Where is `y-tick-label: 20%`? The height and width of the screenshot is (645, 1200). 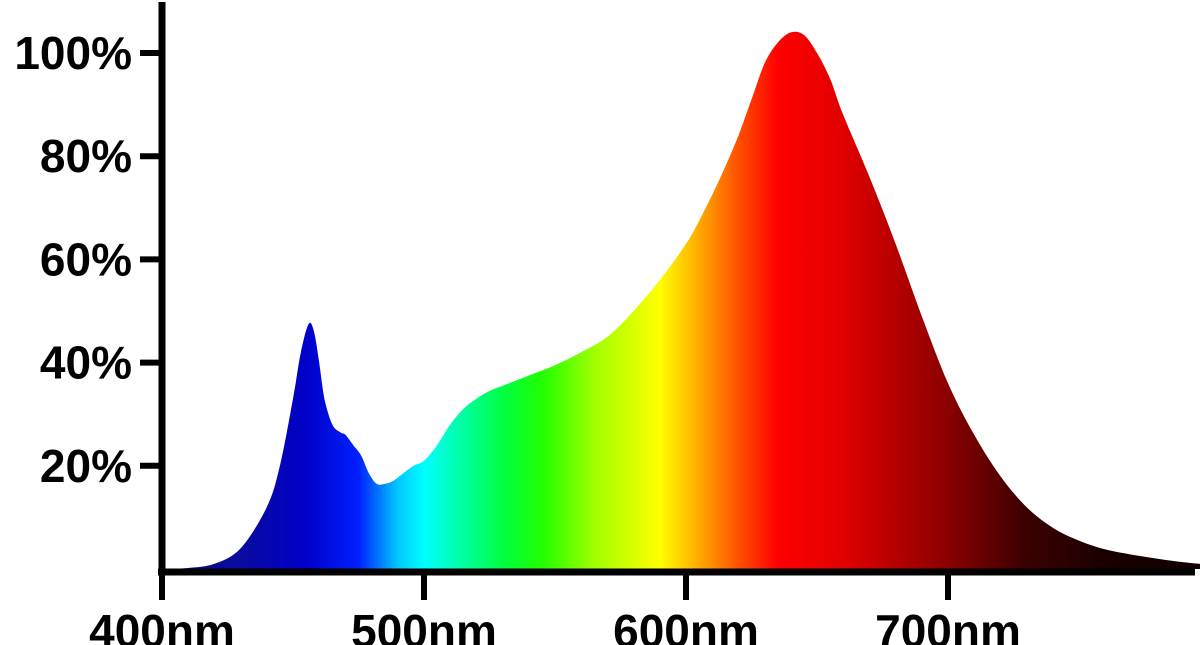 y-tick-label: 20% is located at coordinates (86, 466).